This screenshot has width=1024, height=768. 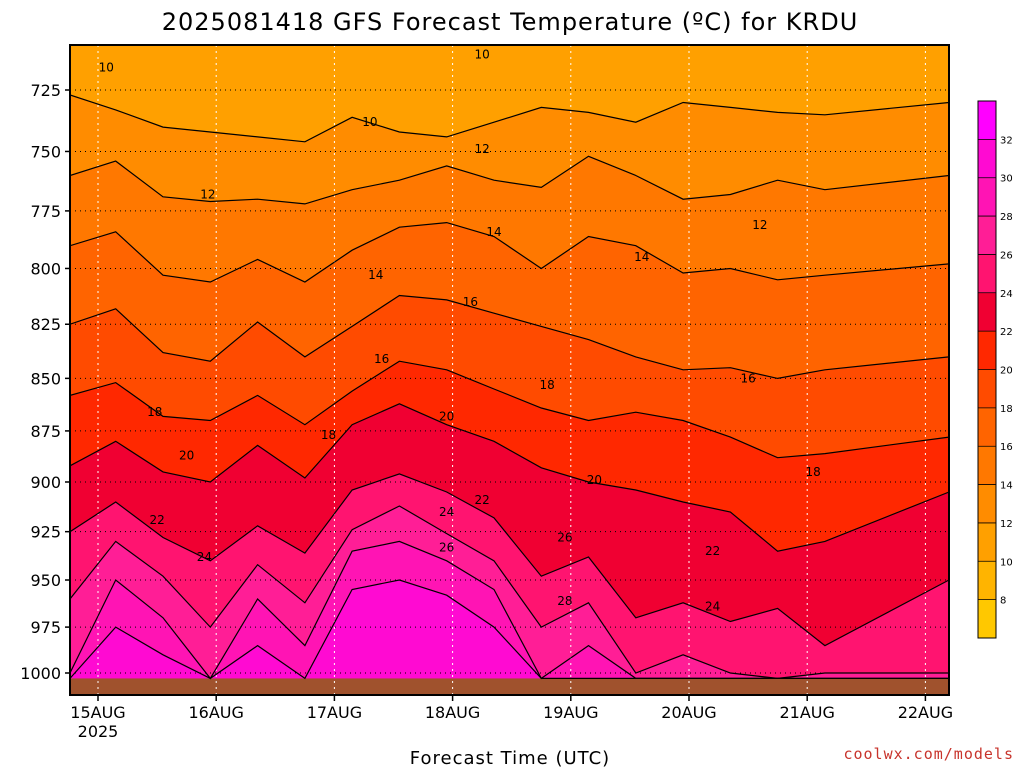 What do you see at coordinates (1006, 447) in the screenshot?
I see `colorbar-tick-label: 16` at bounding box center [1006, 447].